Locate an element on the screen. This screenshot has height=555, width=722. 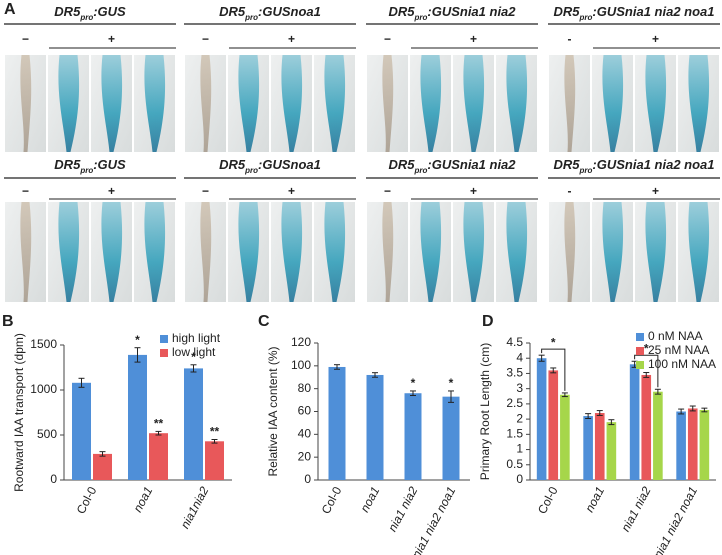
panel-label: D is located at coordinates (488, 321).